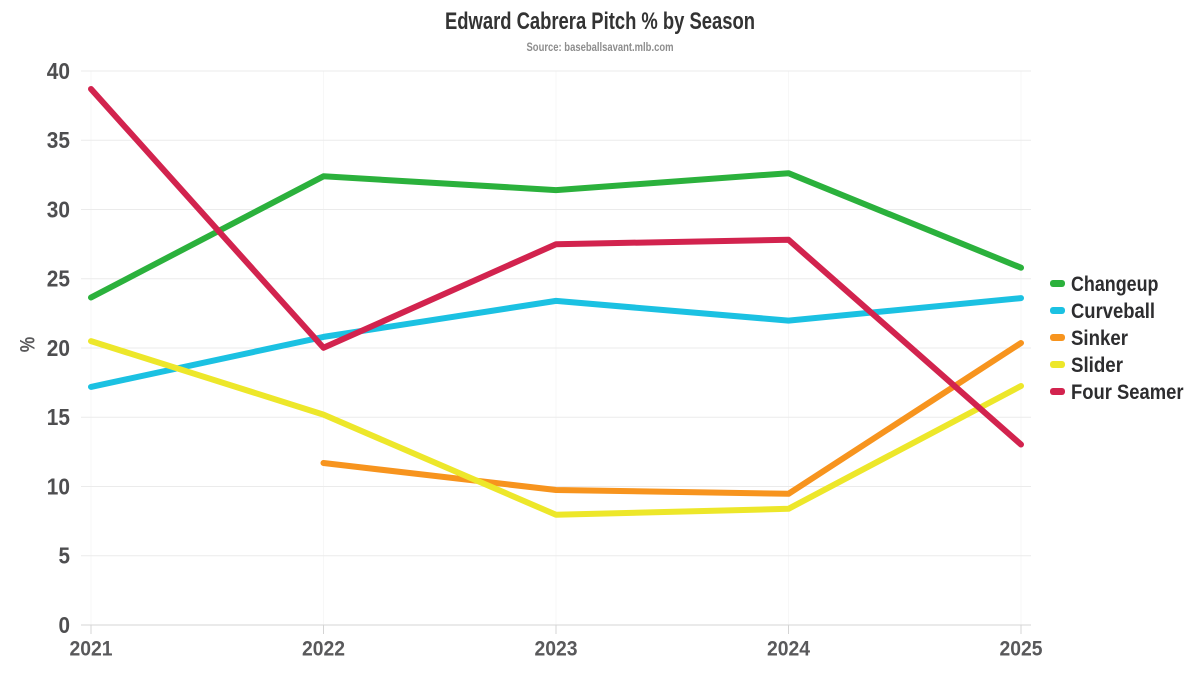  Describe the element at coordinates (58, 486) in the screenshot. I see `svg-text: 10` at that location.